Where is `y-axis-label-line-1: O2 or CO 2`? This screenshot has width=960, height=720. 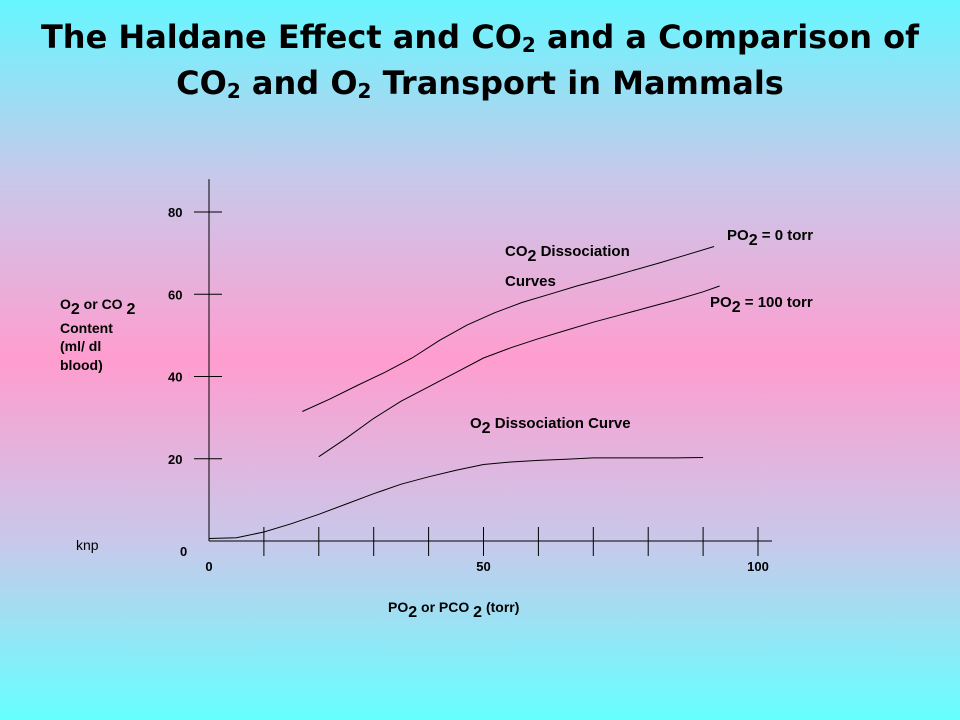 y-axis-label-line-1: O2 or CO 2 is located at coordinates (97, 307).